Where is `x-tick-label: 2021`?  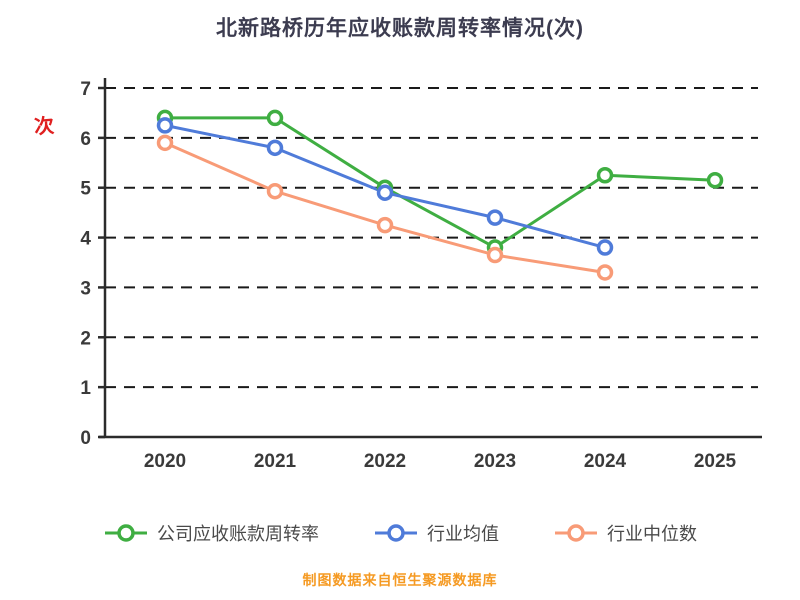
x-tick-label: 2021 is located at coordinates (275, 461).